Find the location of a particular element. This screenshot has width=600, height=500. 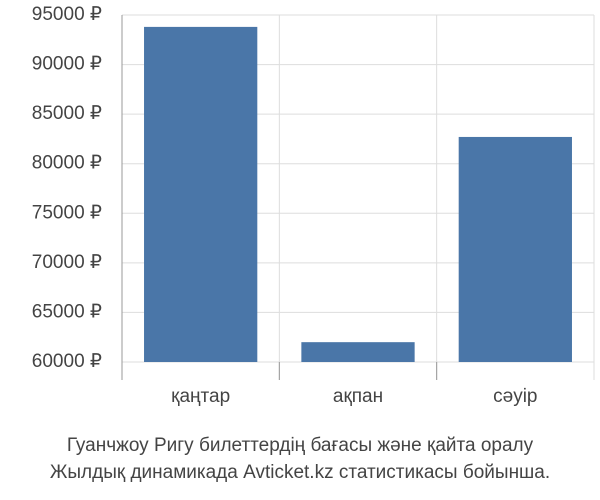

y-tick-label: 75000 ₽ is located at coordinates (67, 212).